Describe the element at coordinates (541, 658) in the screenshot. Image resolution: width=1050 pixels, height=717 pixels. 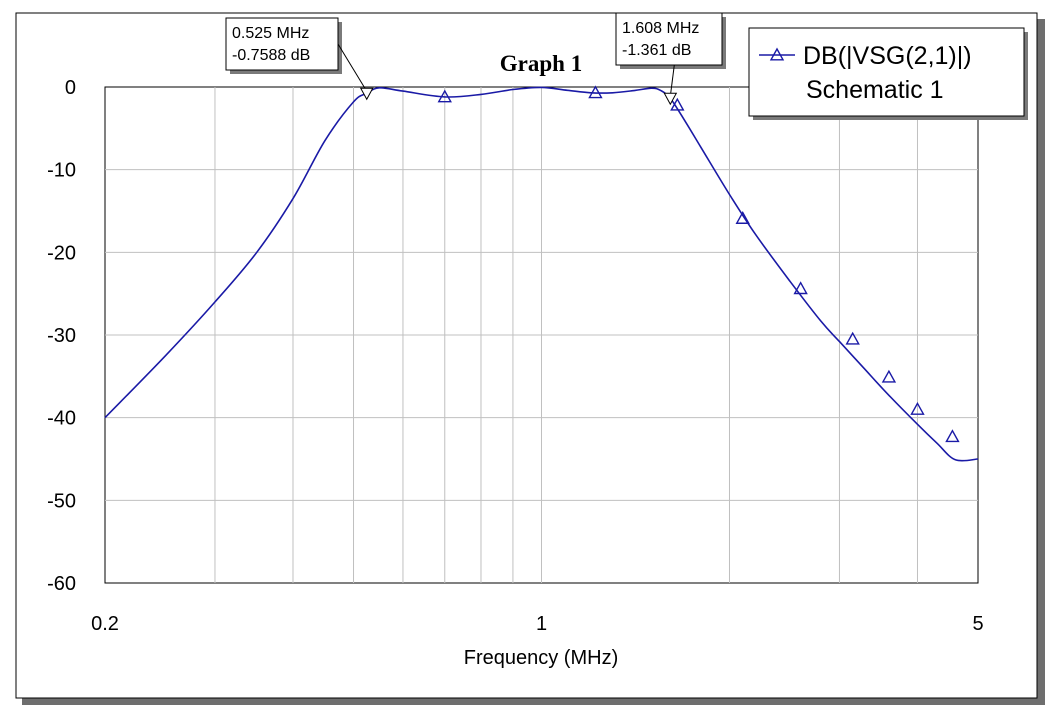
I see `x-axis-title: Frequency (MHz)` at that location.